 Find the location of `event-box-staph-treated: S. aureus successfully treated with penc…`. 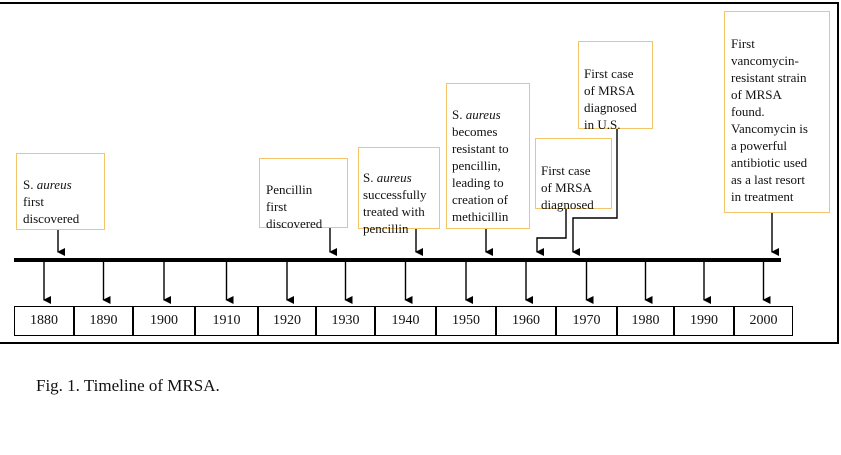

event-box-staph-treated: S. aureus successfully treated with penc… is located at coordinates (399, 191).